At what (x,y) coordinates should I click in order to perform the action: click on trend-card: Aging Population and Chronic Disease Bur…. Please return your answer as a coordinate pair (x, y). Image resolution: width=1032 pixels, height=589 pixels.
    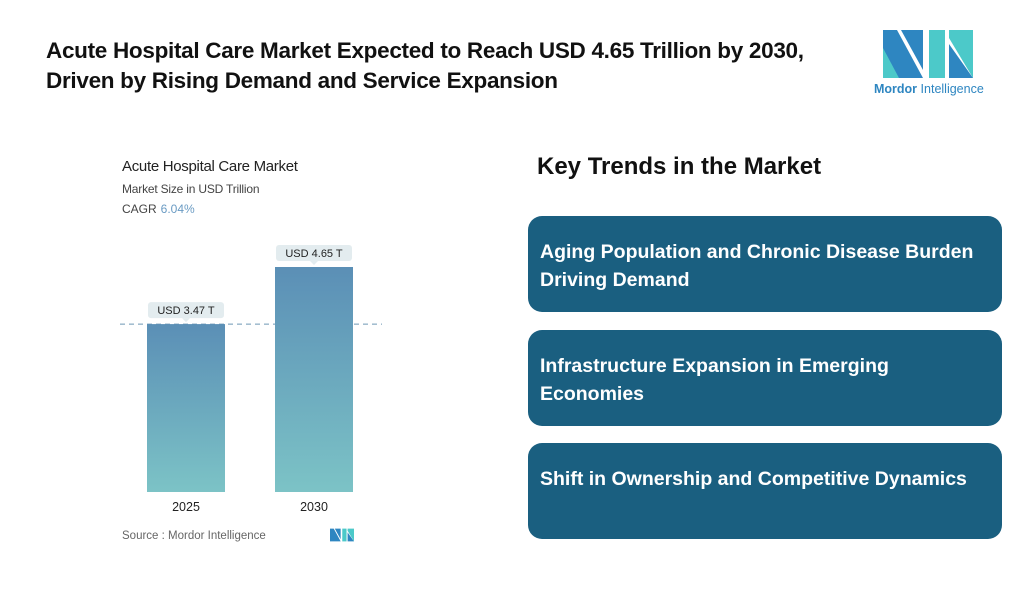
    Looking at the image, I should click on (765, 264).